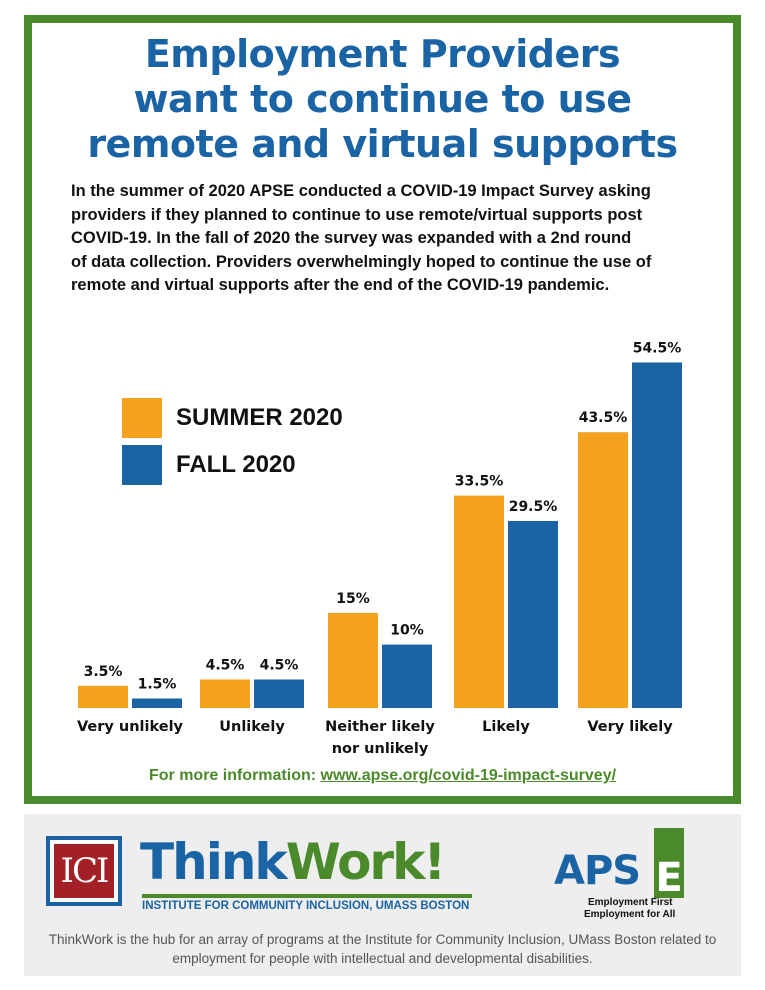  What do you see at coordinates (533, 507) in the screenshot?
I see `bar-value-label: 29.5%` at bounding box center [533, 507].